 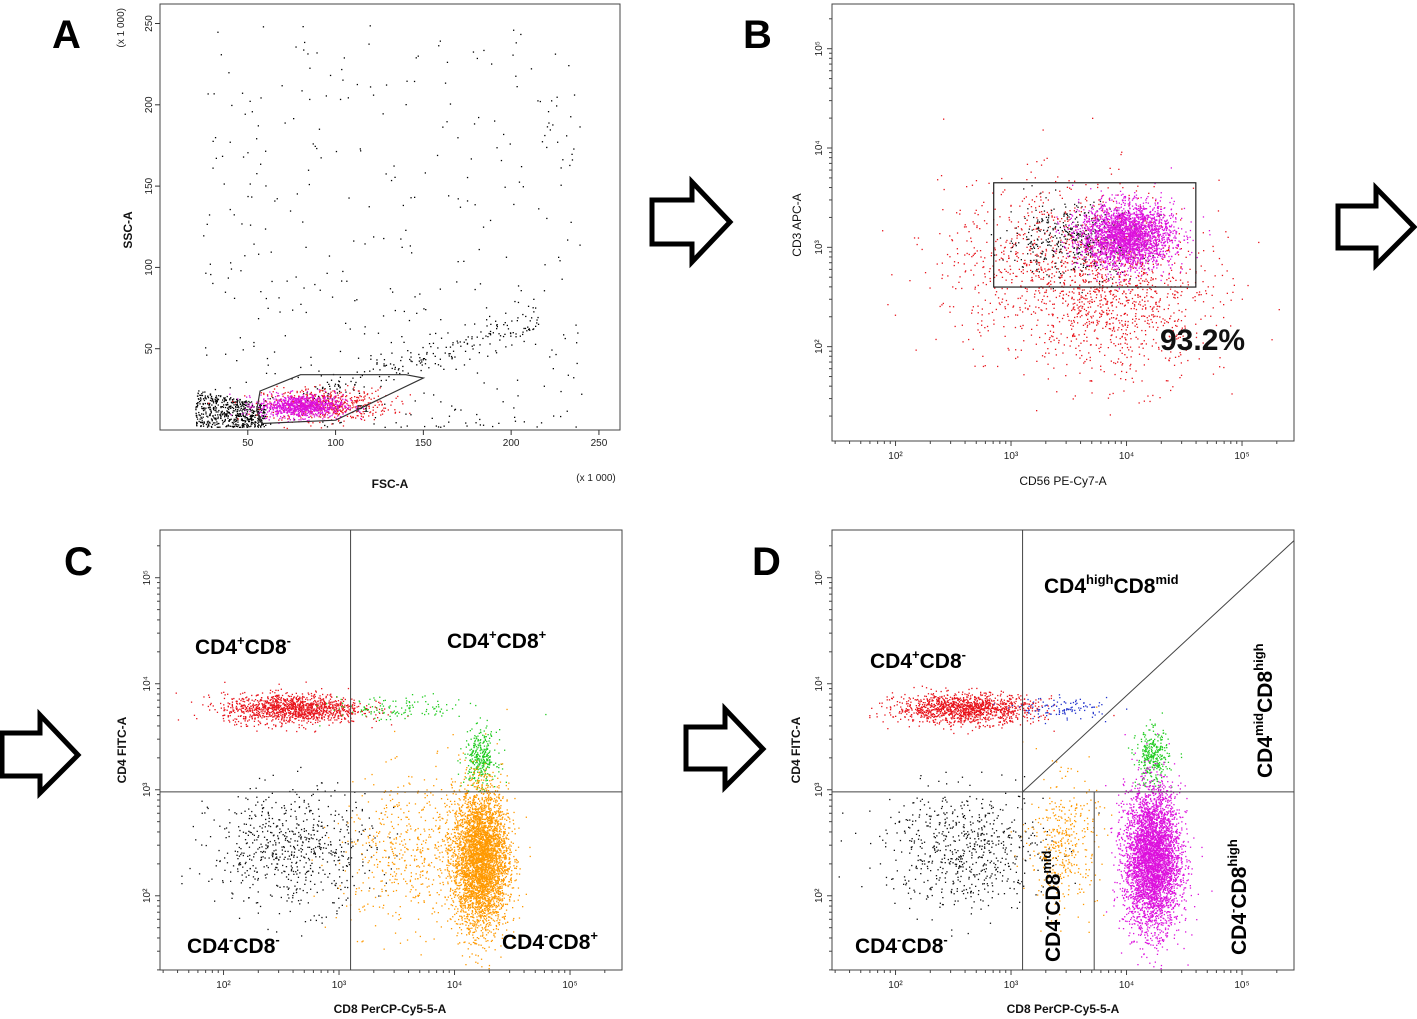 What do you see at coordinates (363, 409) in the screenshot?
I see `gate-p1-label: P1` at bounding box center [363, 409].